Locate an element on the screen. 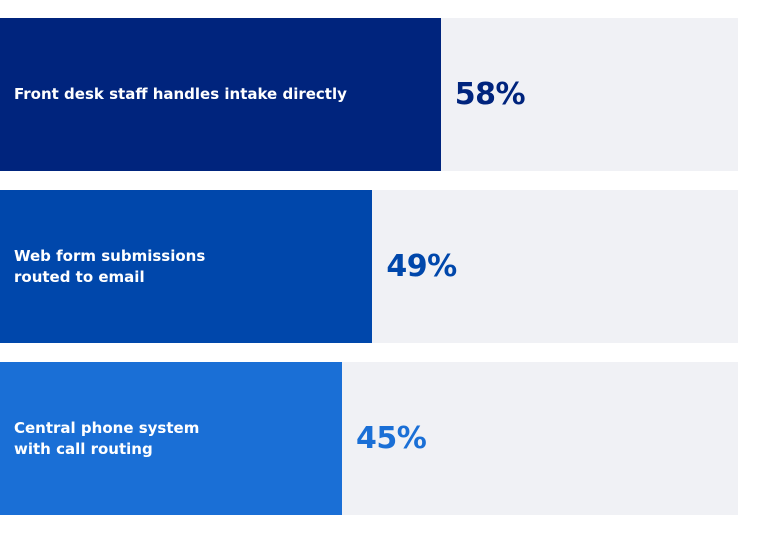 This screenshot has height=534, width=759. category-label: Front desk staff handles intake directly is located at coordinates (180, 94).